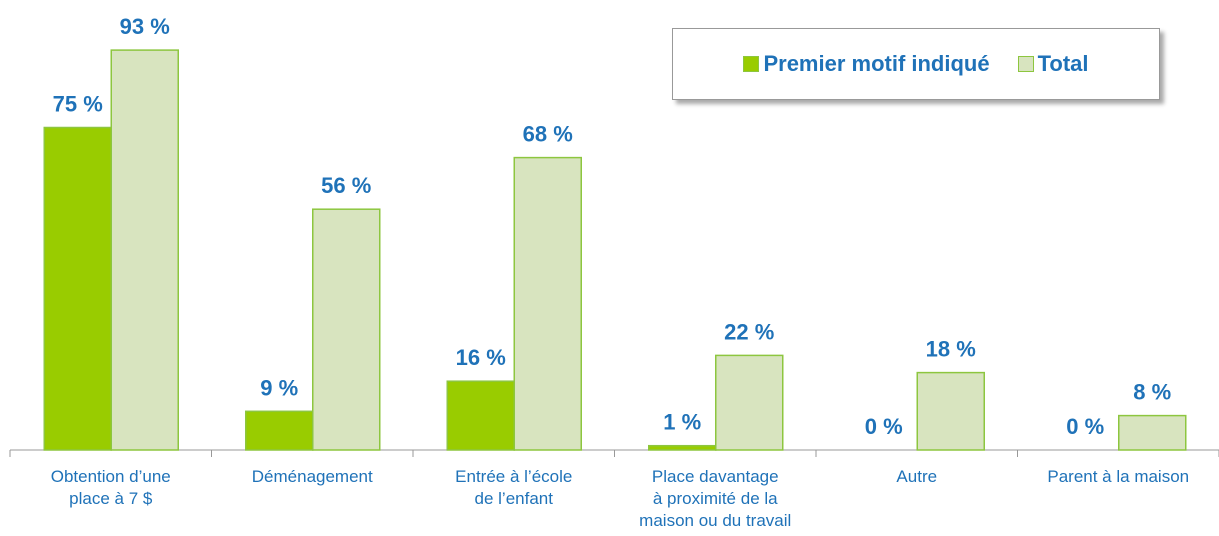 This screenshot has height=536, width=1219. Describe the element at coordinates (951, 349) in the screenshot. I see `data-label: 18 %` at that location.